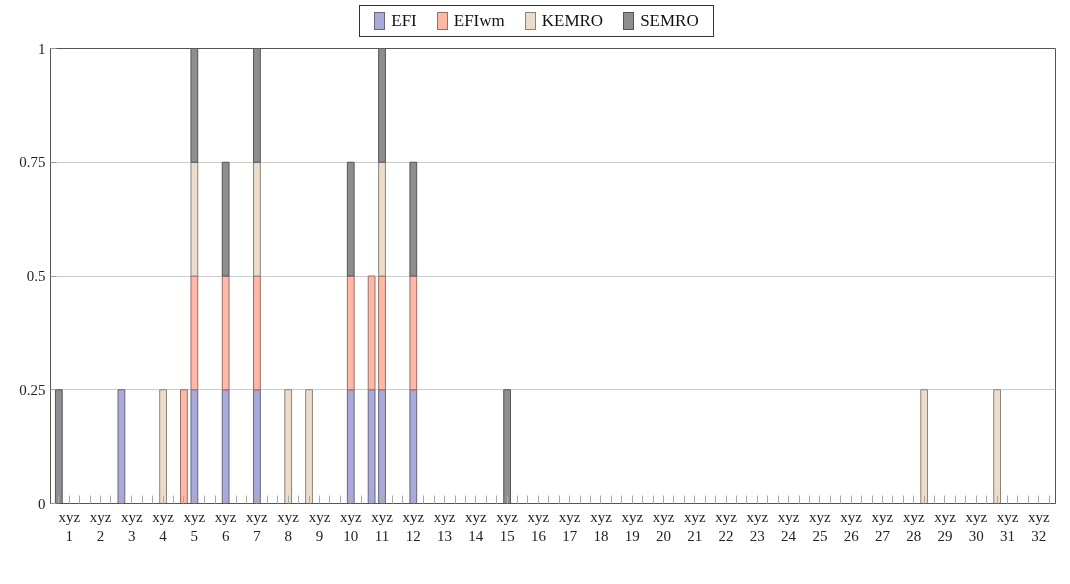 This screenshot has height=584, width=1070. What do you see at coordinates (820, 526) in the screenshot?
I see `x-tick-label: xyz 25` at bounding box center [820, 526].